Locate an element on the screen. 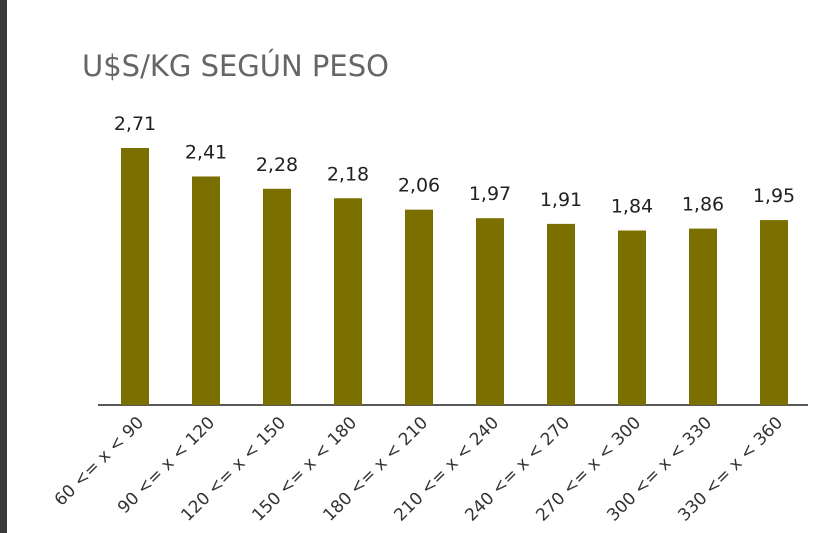 Image resolution: width=840 pixels, height=533 pixels. value-label: 2,06 is located at coordinates (419, 186).